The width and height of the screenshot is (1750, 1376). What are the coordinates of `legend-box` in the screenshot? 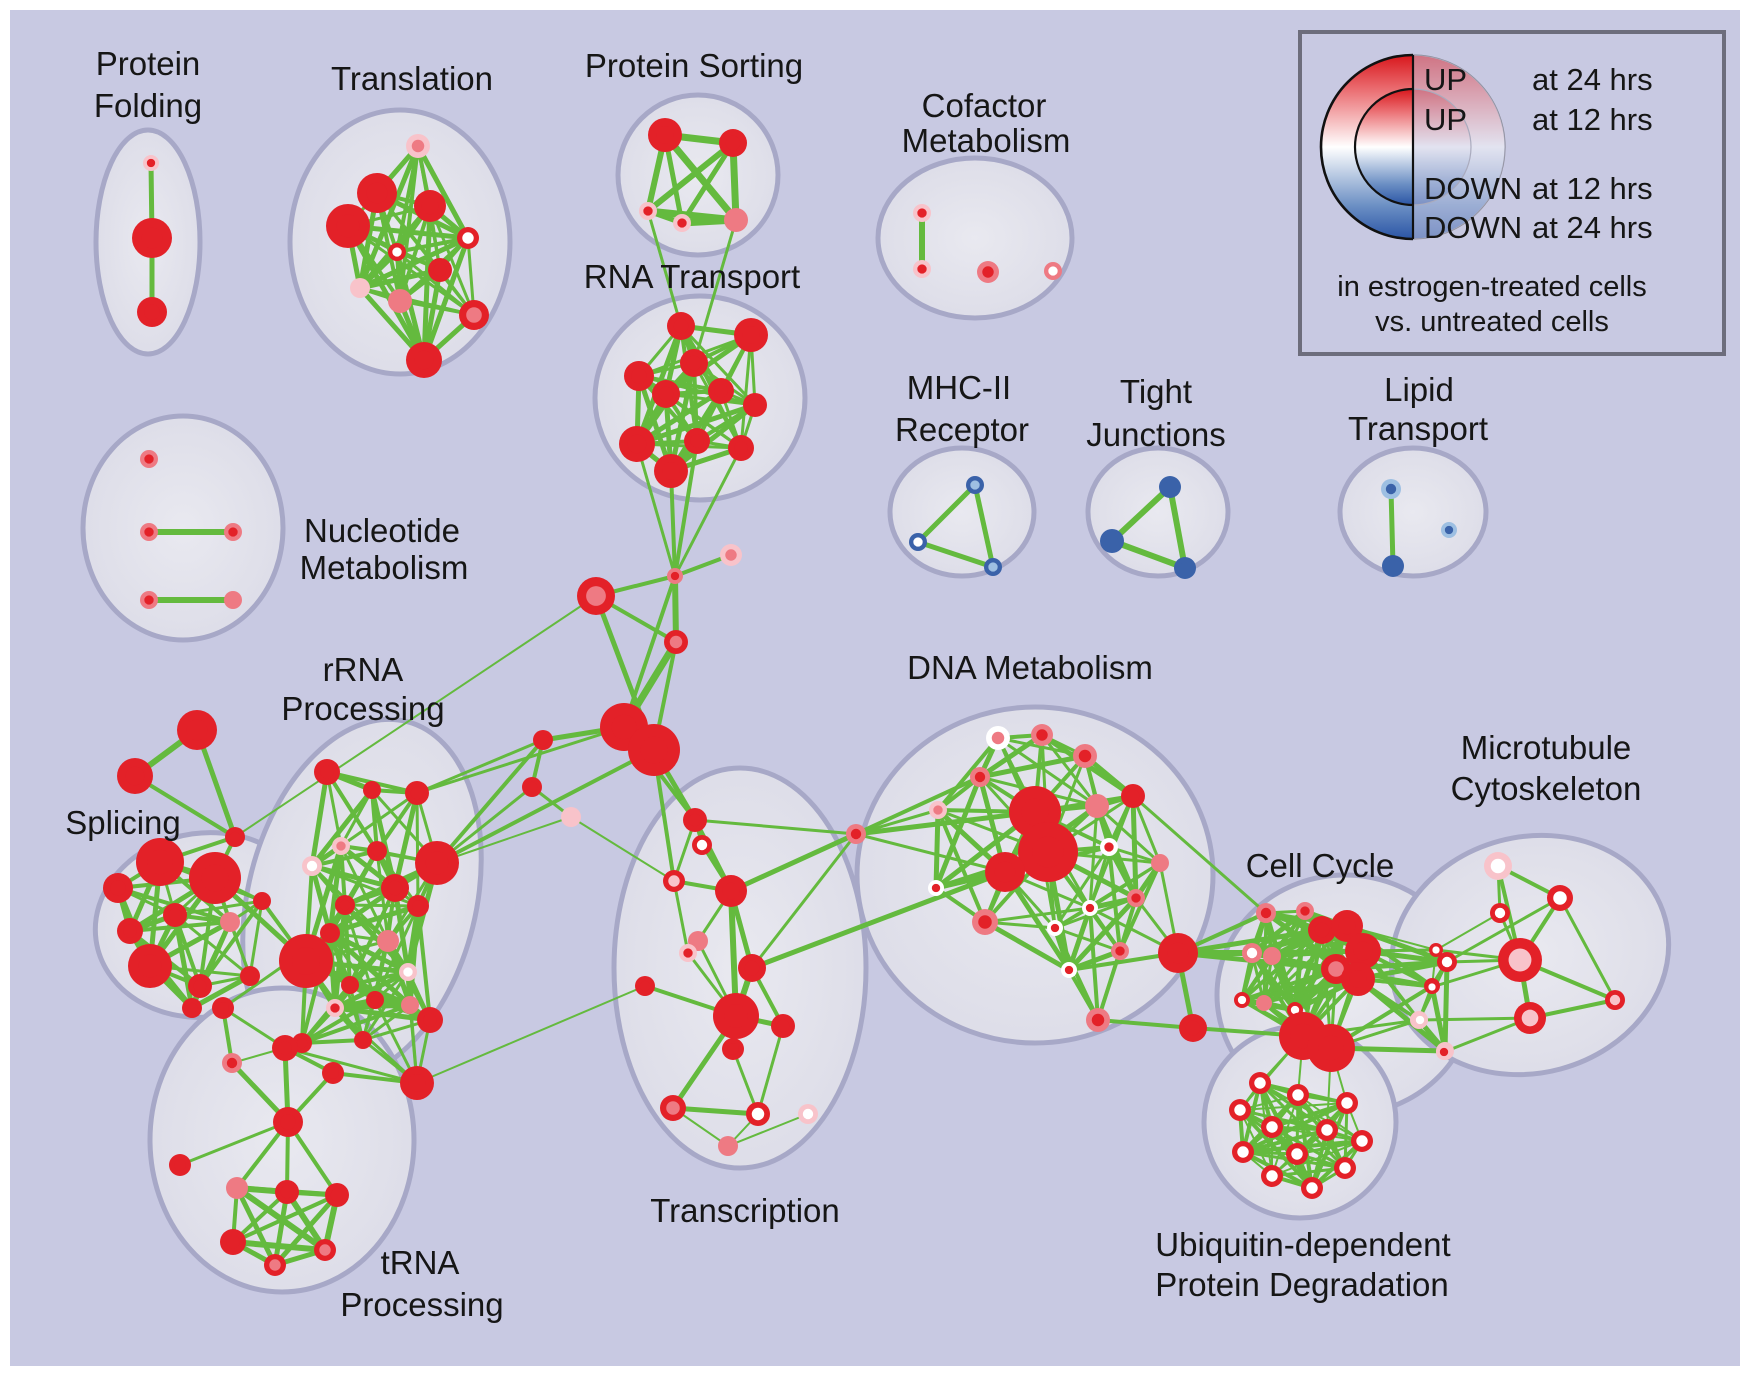 It's located at (1512, 193).